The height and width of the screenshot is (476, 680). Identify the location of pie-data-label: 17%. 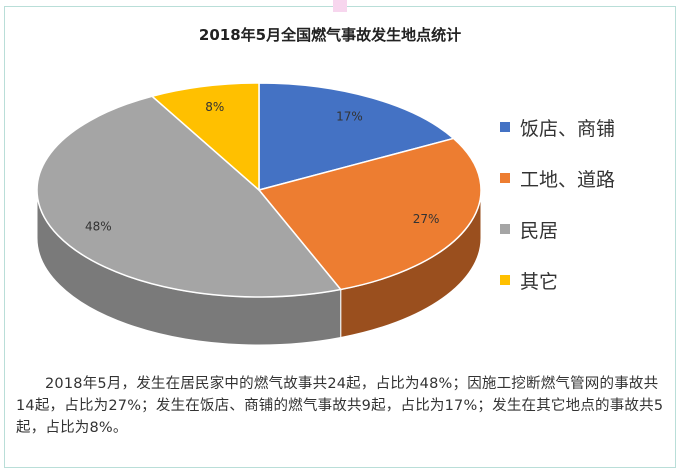
(349, 116).